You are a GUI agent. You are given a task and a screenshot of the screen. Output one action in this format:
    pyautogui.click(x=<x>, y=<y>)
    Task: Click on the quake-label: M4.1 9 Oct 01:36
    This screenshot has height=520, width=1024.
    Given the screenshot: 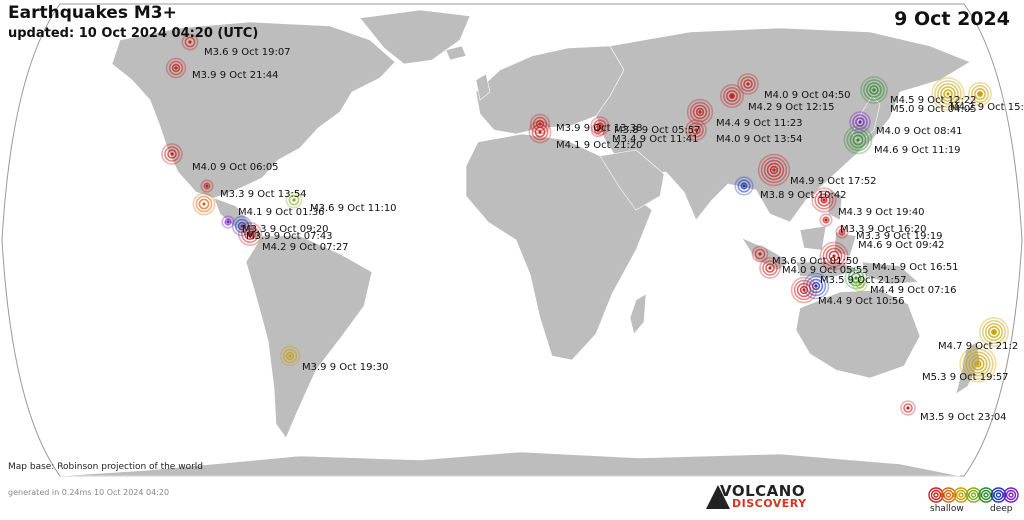 What is the action you would take?
    pyautogui.click(x=281, y=212)
    